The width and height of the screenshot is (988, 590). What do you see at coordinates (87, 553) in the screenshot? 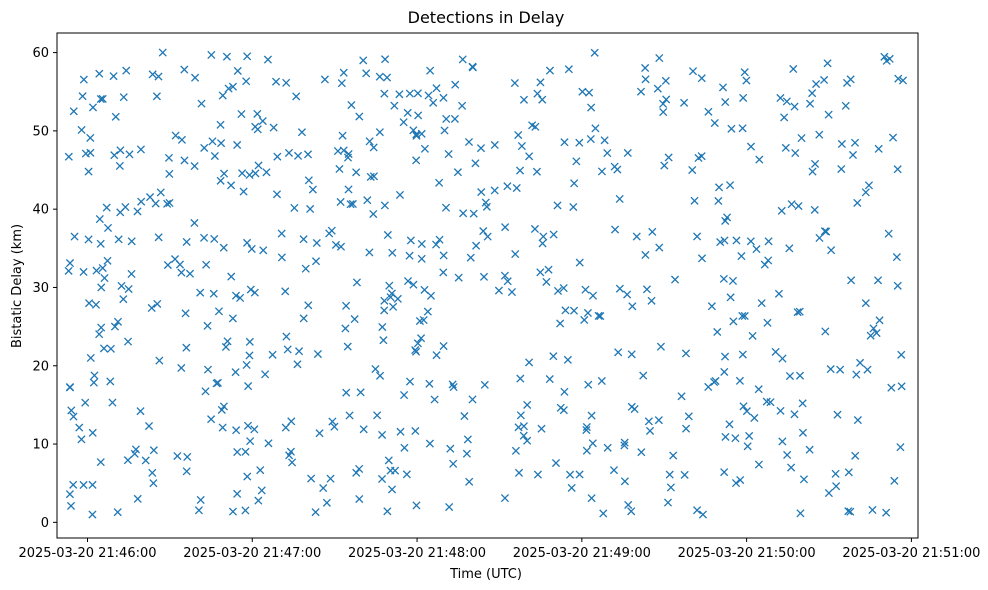
I see `x-tick-label: 2025-03-20 21:46:00` at bounding box center [87, 553].